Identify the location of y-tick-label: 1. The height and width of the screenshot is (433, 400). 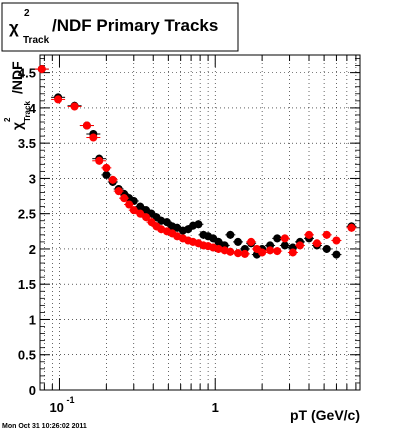
(32, 319).